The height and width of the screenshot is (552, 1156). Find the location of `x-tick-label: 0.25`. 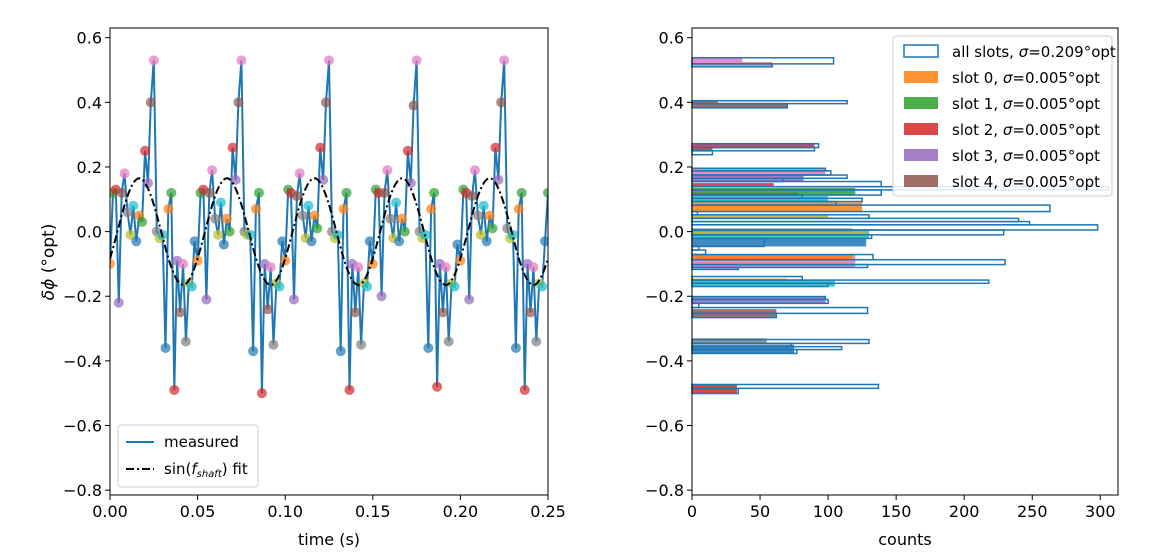

x-tick-label: 0.25 is located at coordinates (548, 511).